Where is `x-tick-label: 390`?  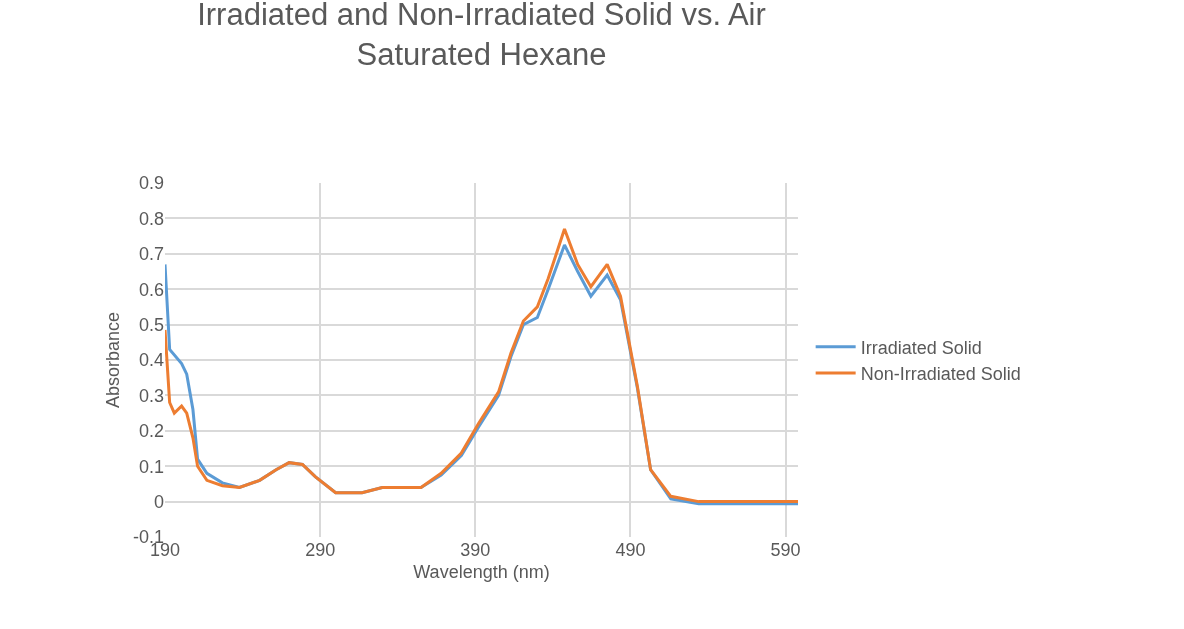 x-tick-label: 390 is located at coordinates (475, 550).